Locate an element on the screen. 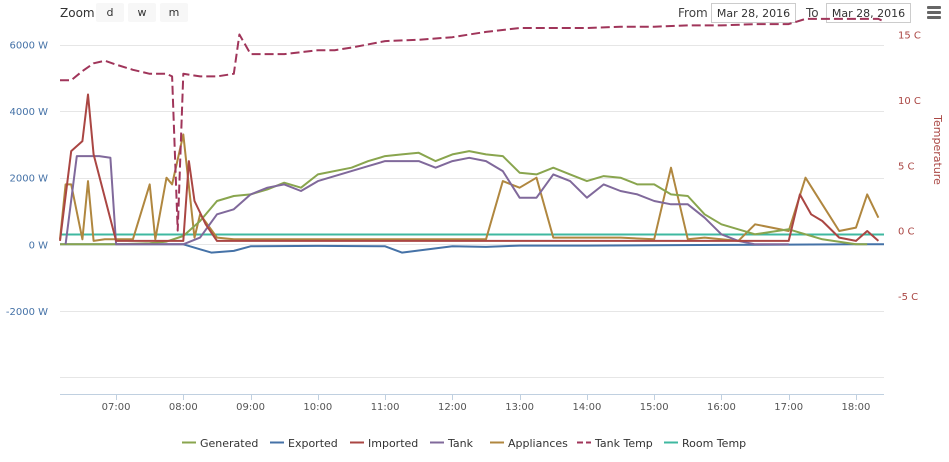  legend-label: Imported is located at coordinates (393, 443).